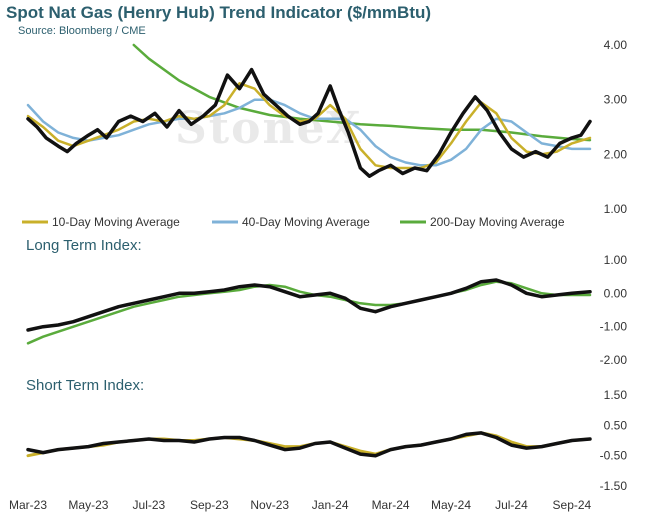 This screenshot has width=645, height=515. What do you see at coordinates (614, 327) in the screenshot?
I see `y-tick-label: -1.00` at bounding box center [614, 327].